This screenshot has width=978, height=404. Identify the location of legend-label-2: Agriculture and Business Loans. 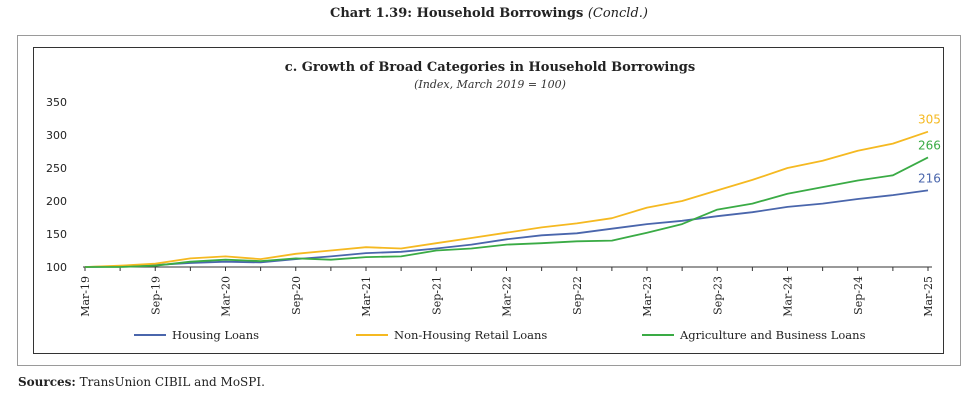
(772, 335).